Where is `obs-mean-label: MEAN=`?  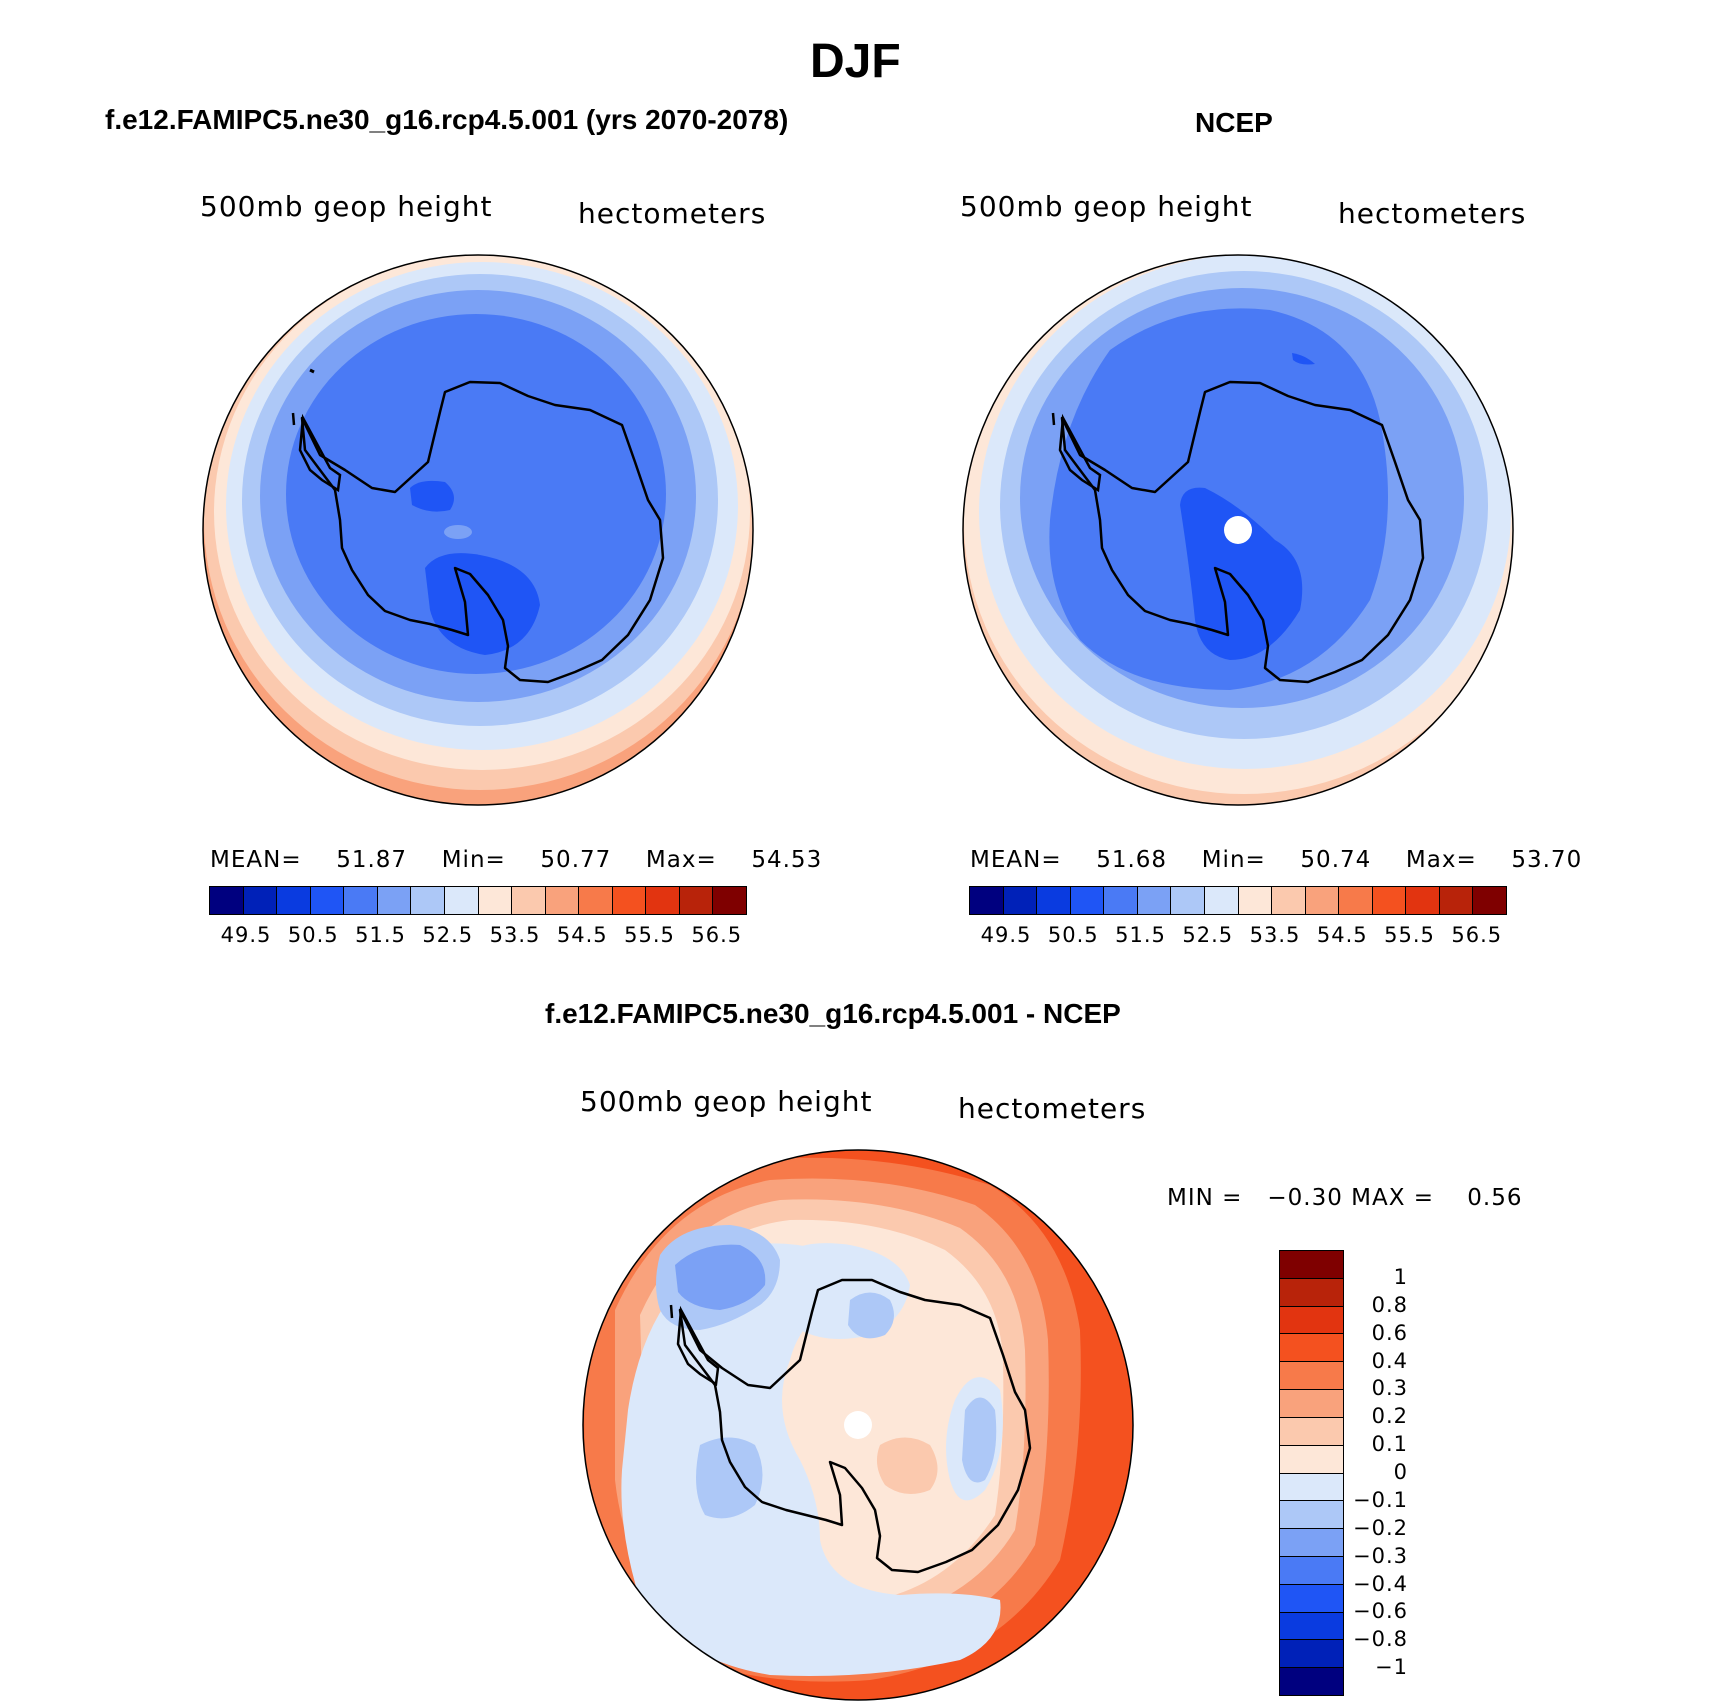
obs-mean-label: MEAN= is located at coordinates (1016, 860).